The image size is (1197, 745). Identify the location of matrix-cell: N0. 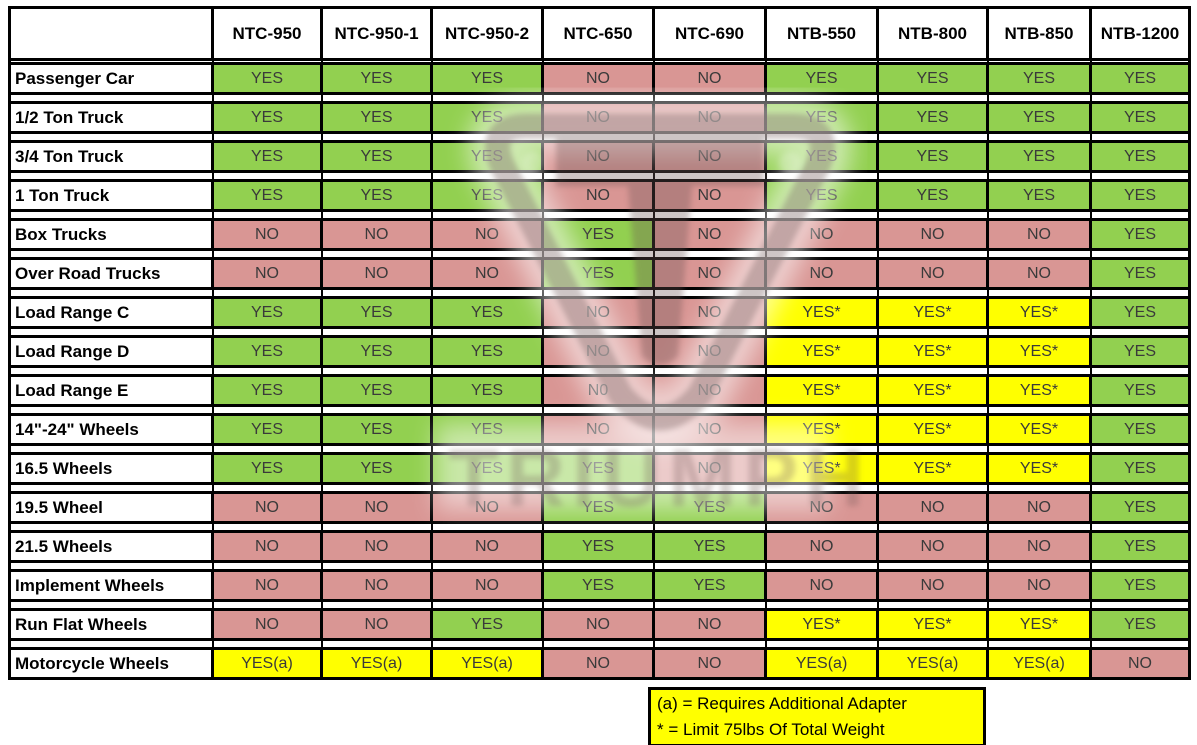
(598, 390).